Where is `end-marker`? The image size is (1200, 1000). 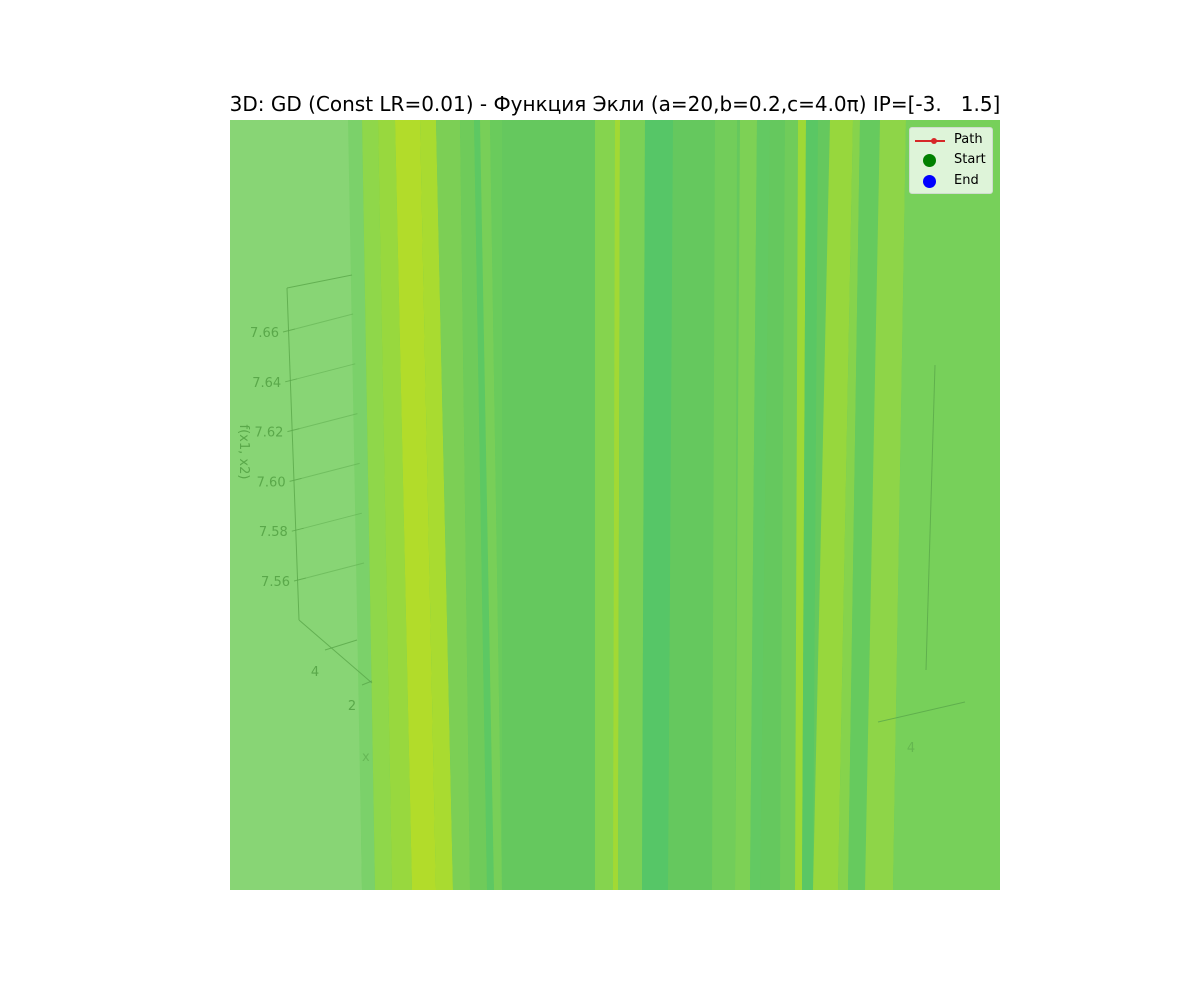 end-marker is located at coordinates (929, 181).